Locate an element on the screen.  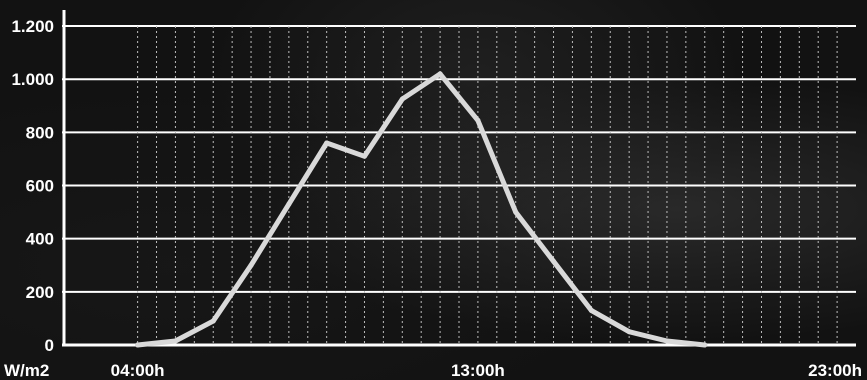
x-tick-label: 04:00h is located at coordinates (138, 370).